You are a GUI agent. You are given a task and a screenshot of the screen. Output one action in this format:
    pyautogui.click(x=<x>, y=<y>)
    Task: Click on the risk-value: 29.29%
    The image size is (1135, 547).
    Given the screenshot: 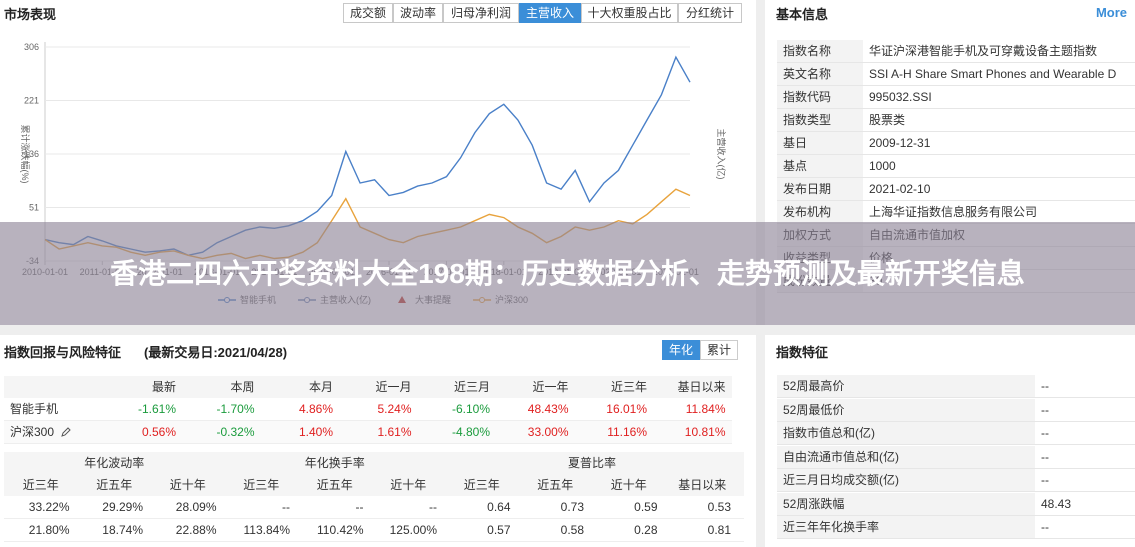 What is the action you would take?
    pyautogui.click(x=122, y=507)
    